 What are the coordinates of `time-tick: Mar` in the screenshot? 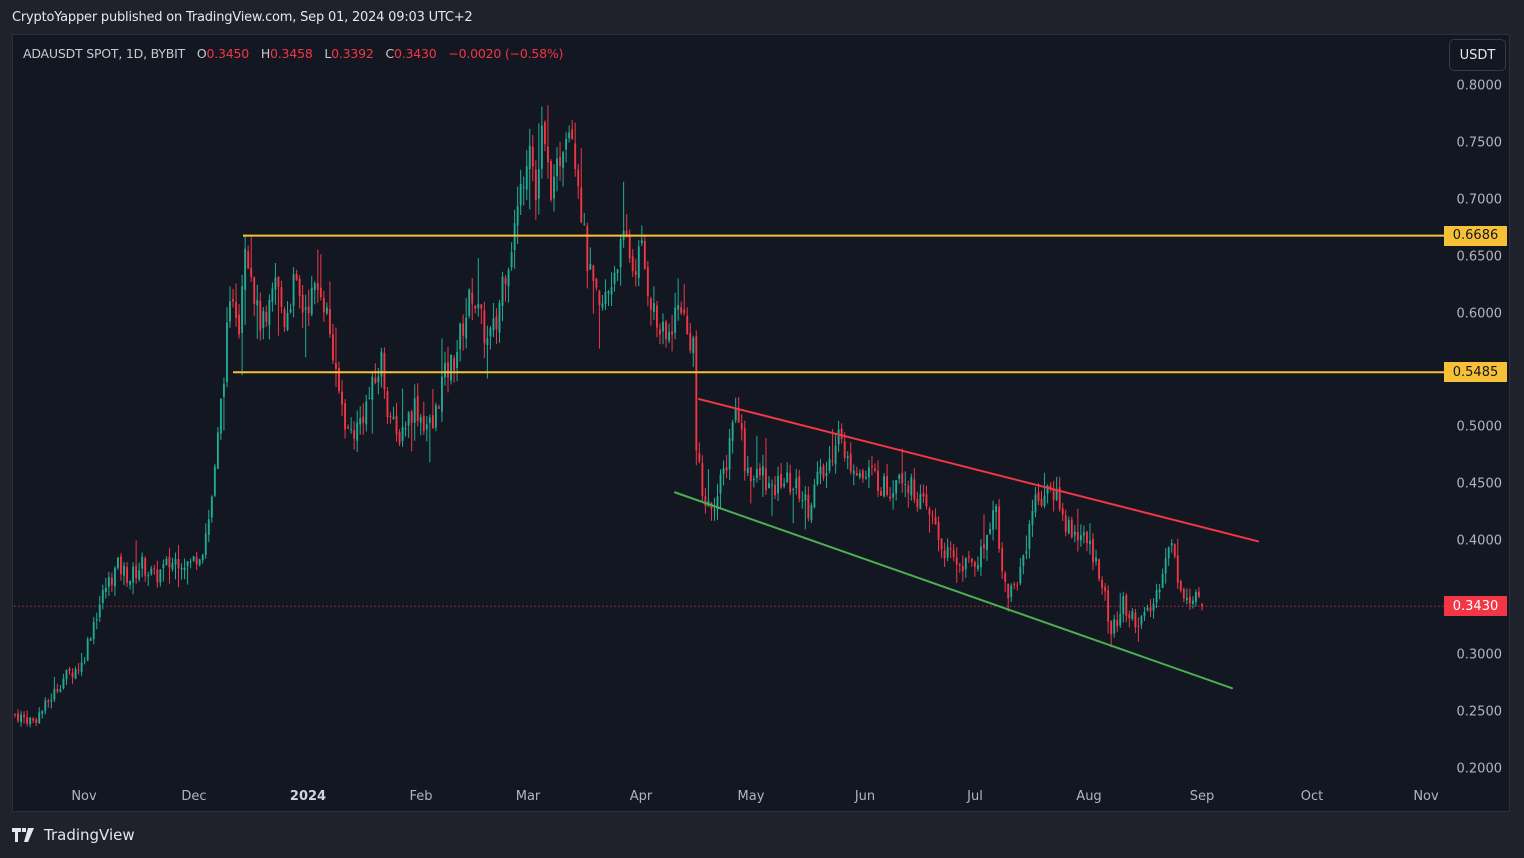 It's located at (528, 796).